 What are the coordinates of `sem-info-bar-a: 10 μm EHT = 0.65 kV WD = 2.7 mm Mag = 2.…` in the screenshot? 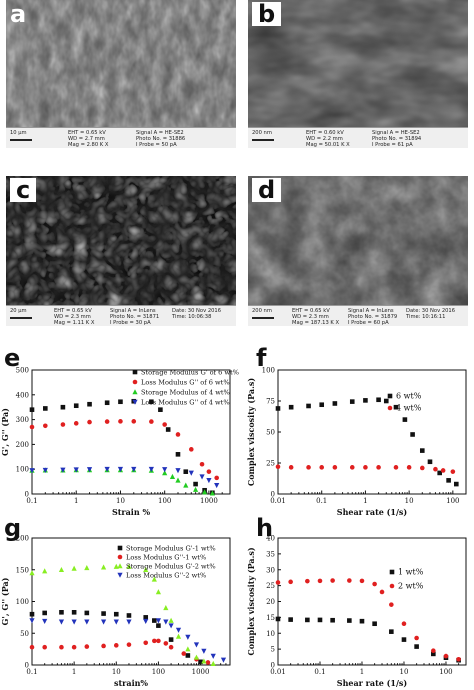 It's located at (121, 137).